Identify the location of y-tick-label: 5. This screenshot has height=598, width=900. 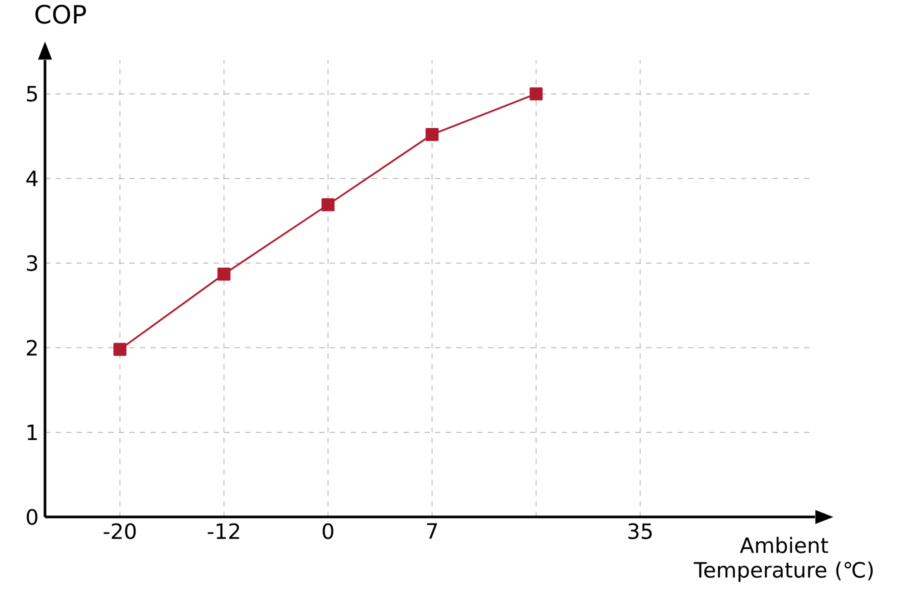
(32, 94).